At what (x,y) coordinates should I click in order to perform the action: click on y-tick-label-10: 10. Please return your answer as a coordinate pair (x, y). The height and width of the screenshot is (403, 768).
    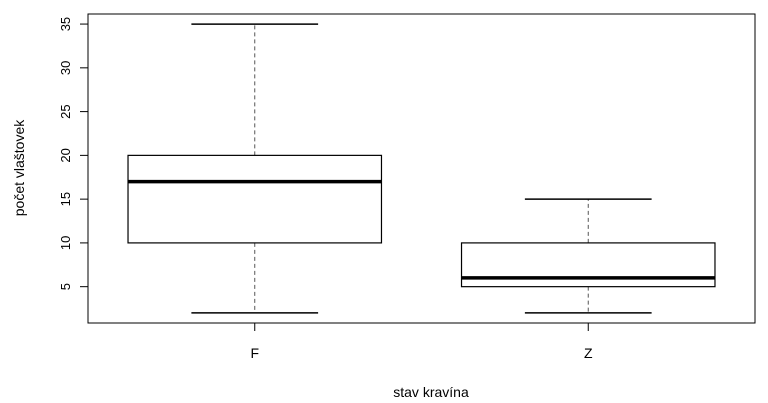
    Looking at the image, I should click on (65, 243).